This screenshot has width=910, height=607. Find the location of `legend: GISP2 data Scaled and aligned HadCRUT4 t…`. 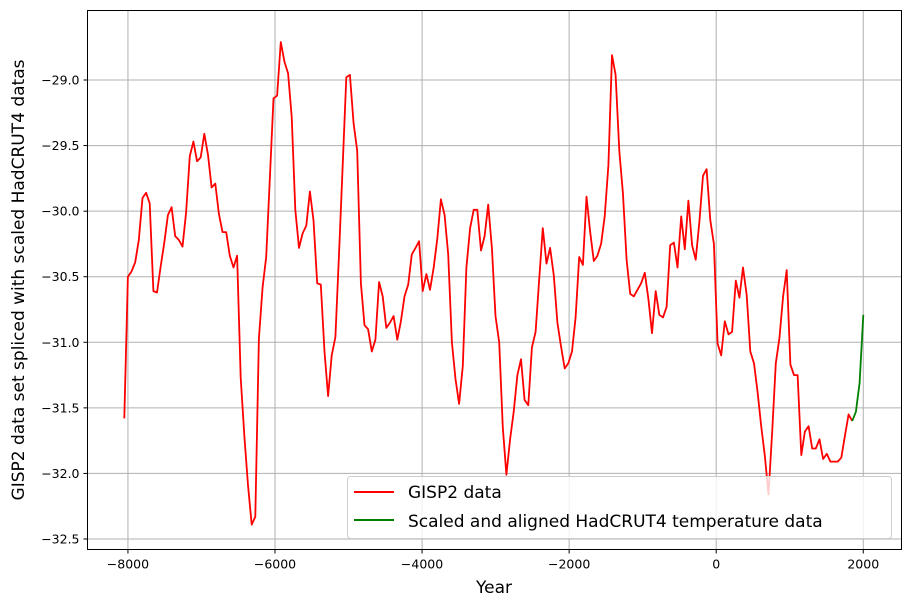

legend: GISP2 data Scaled and aligned HadCRUT4 t… is located at coordinates (619, 507).